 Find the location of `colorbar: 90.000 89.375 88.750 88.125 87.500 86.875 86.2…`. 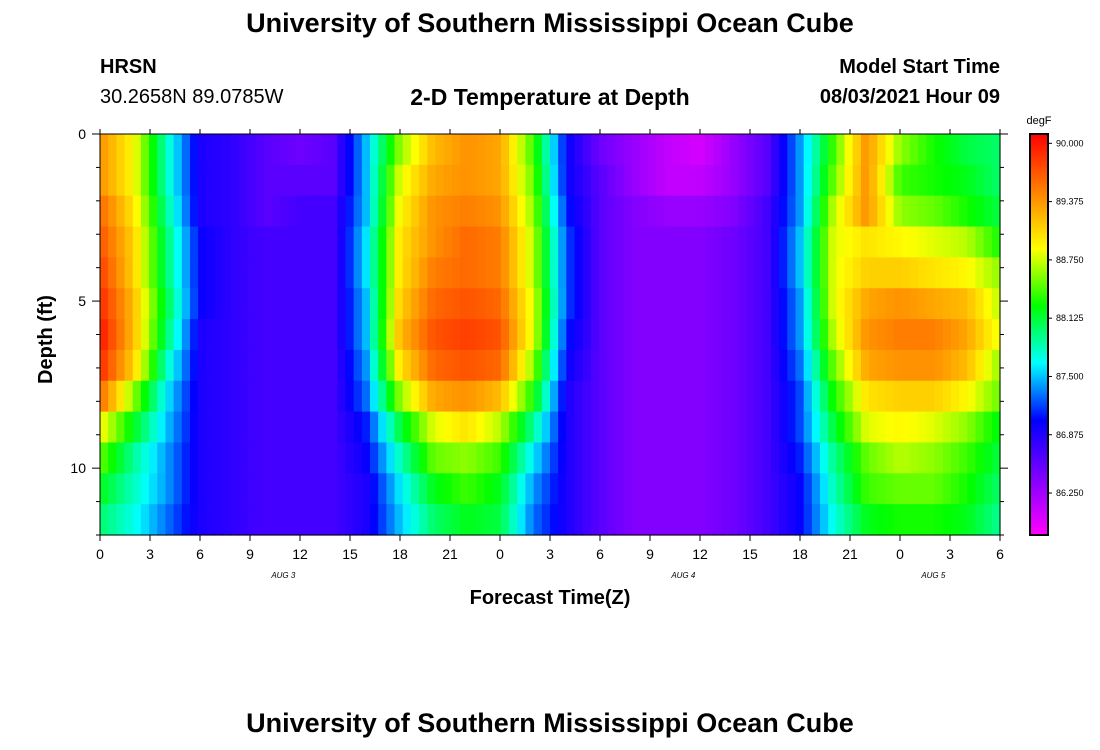

colorbar: 90.000 89.375 88.750 88.125 87.500 86.875 86.2… is located at coordinates (1056, 334).